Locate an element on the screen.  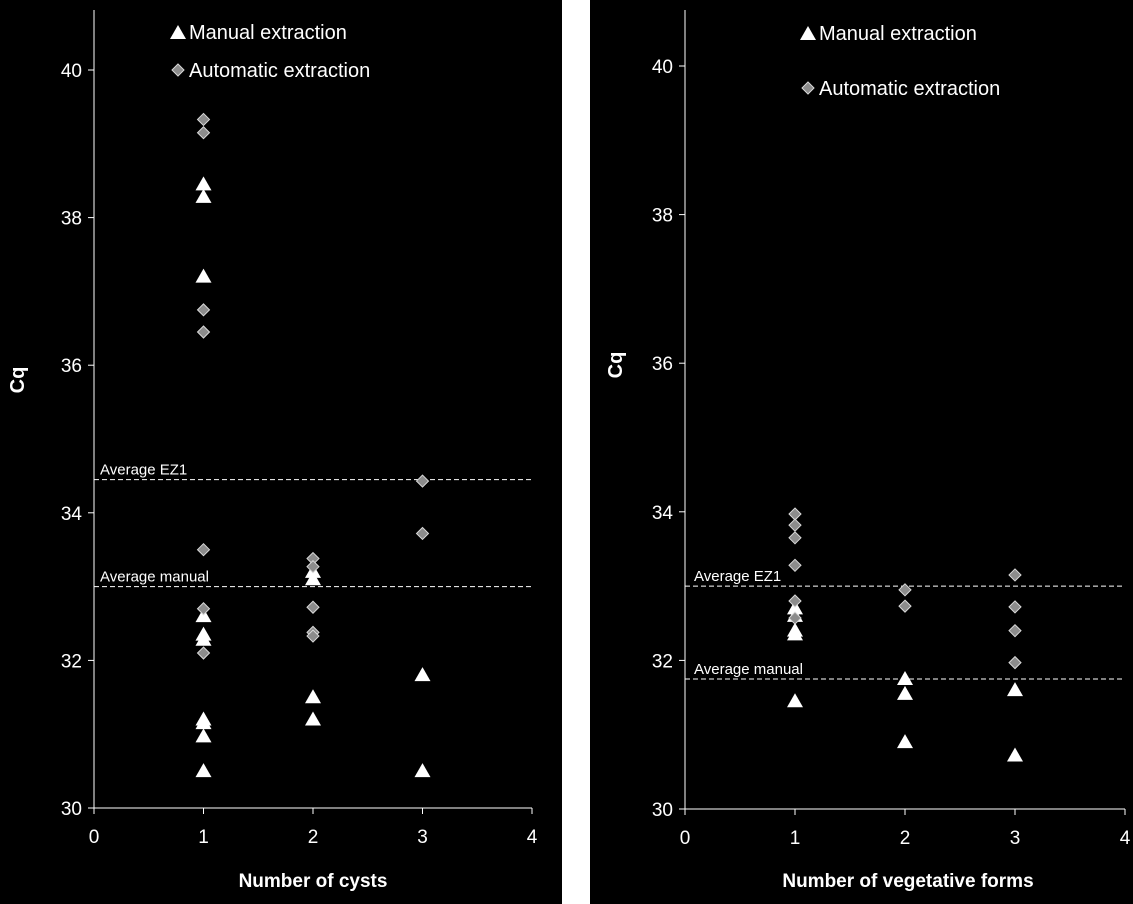
x-axis-title: Number of vegetative forms is located at coordinates (907, 881).